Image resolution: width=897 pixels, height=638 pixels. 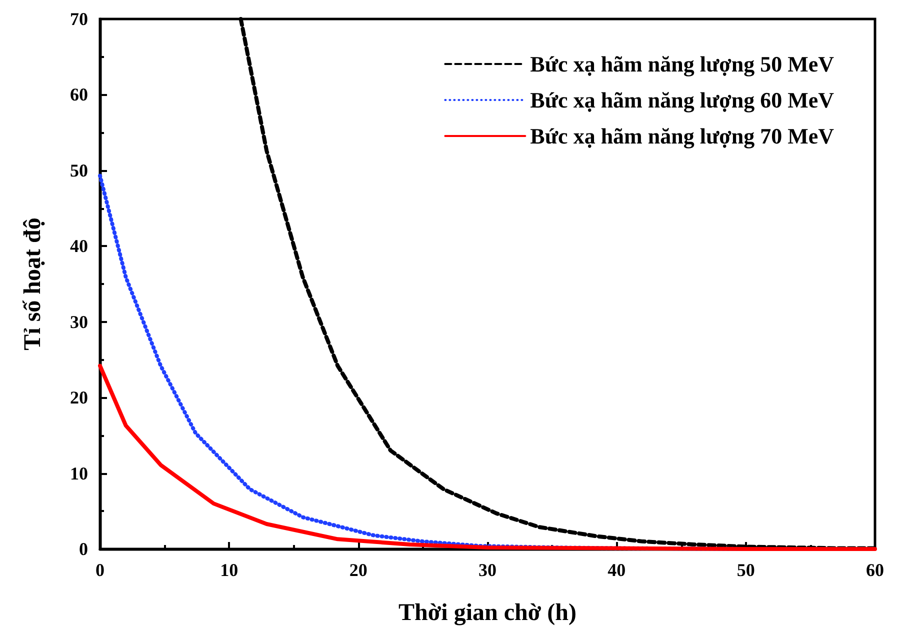 What do you see at coordinates (487, 613) in the screenshot?
I see `x-axis-title: Thời gian chờ (h)` at bounding box center [487, 613].